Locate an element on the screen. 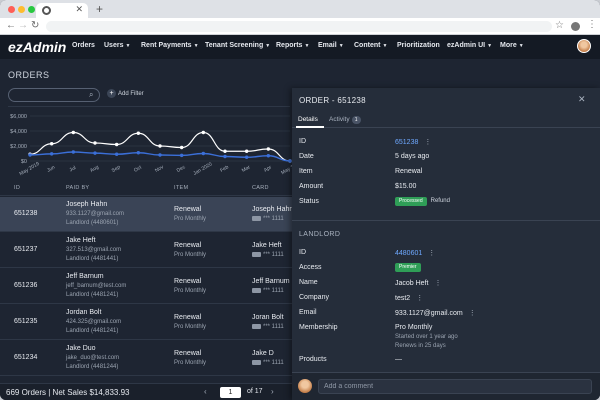  next-page-icon: › is located at coordinates (272, 391).